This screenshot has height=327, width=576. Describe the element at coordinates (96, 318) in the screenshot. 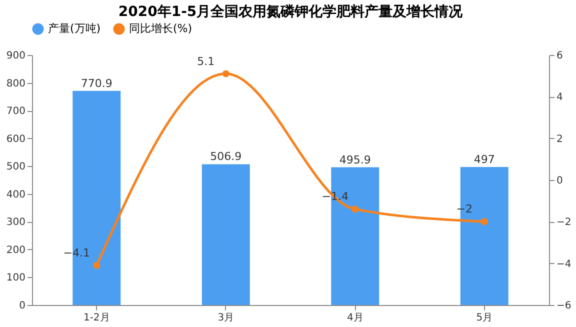

I see `x-tick-label: 1-2月` at that location.